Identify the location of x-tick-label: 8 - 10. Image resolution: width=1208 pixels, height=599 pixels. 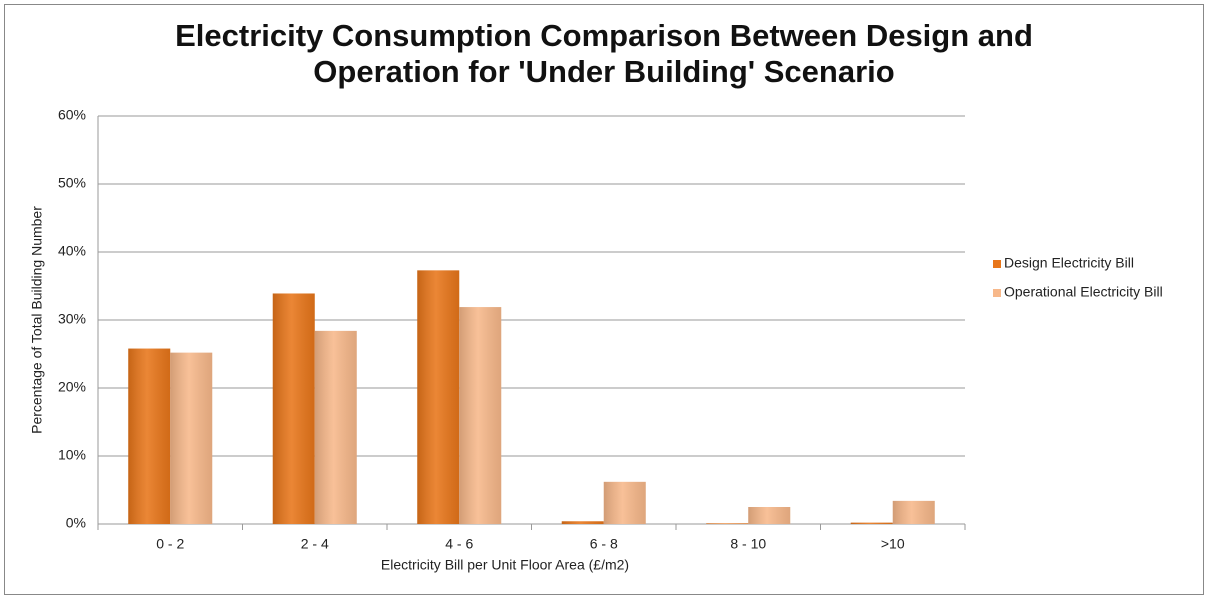
(748, 544).